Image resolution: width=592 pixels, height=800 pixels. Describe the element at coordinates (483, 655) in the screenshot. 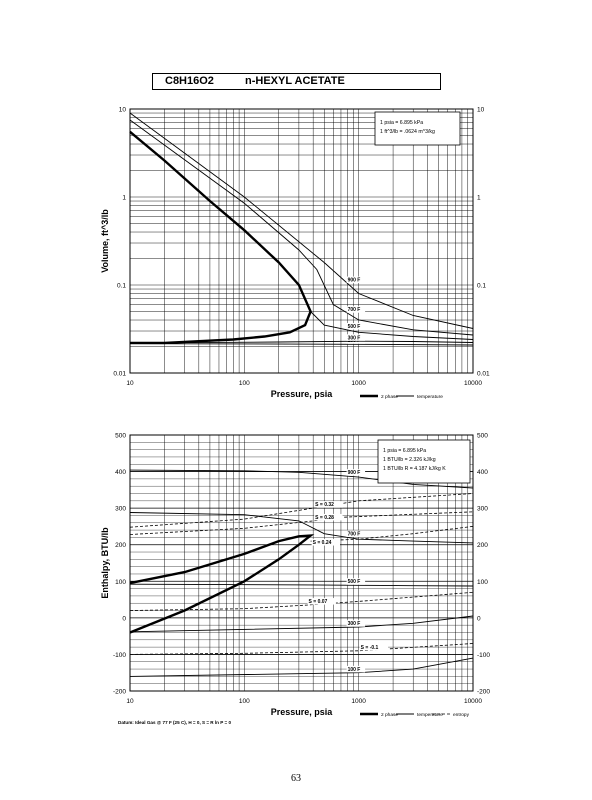

I see `y-tick-label-right: -100` at that location.